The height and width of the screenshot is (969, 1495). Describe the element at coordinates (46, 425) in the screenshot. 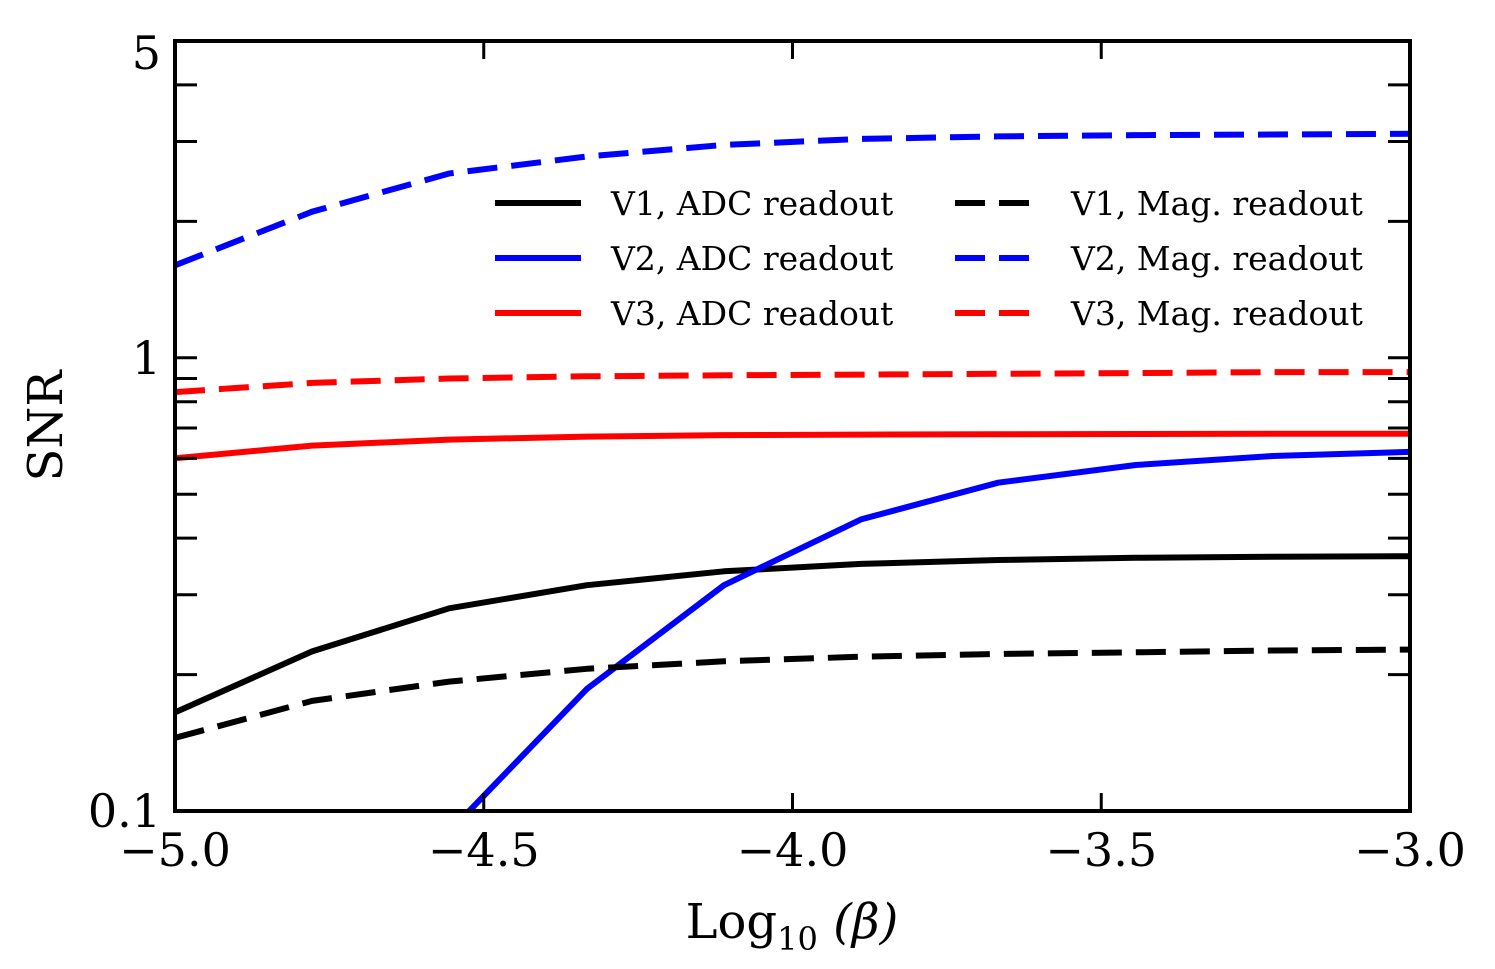

I see `y-axis-title: SNR` at that location.